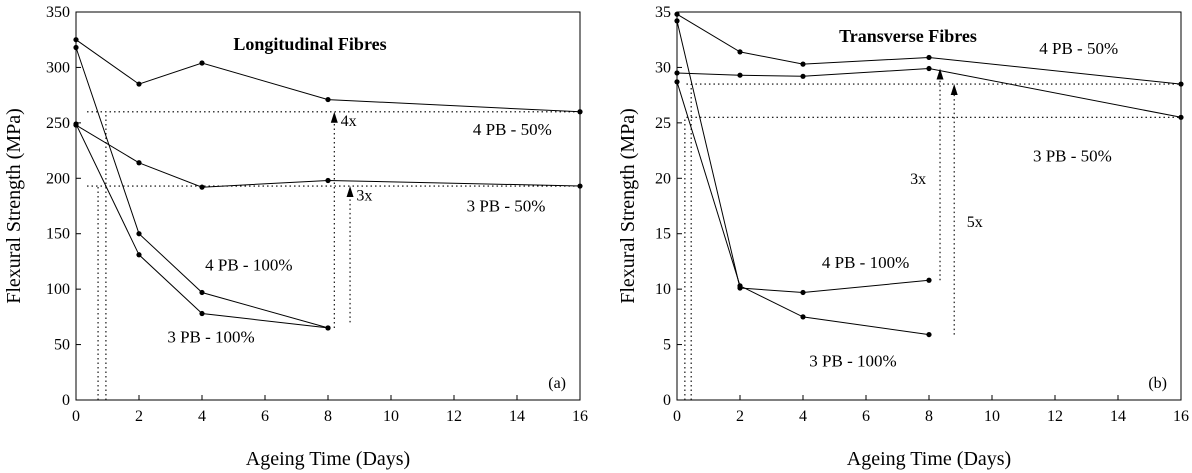 Image resolution: width=1192 pixels, height=473 pixels. Describe the element at coordinates (62, 345) in the screenshot. I see `y-tick-label: 50` at that location.